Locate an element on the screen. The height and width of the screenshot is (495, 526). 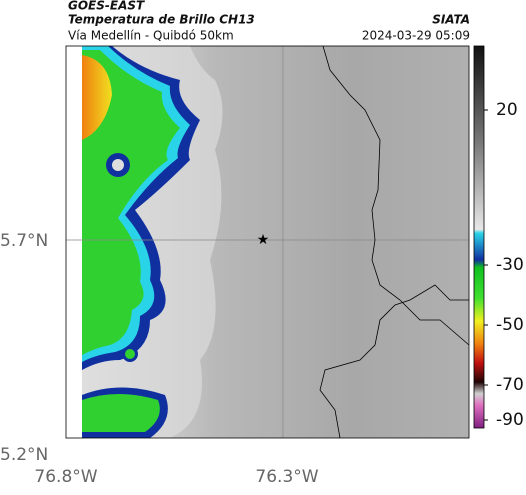
colorbar-label: -50 is located at coordinates (510, 325).